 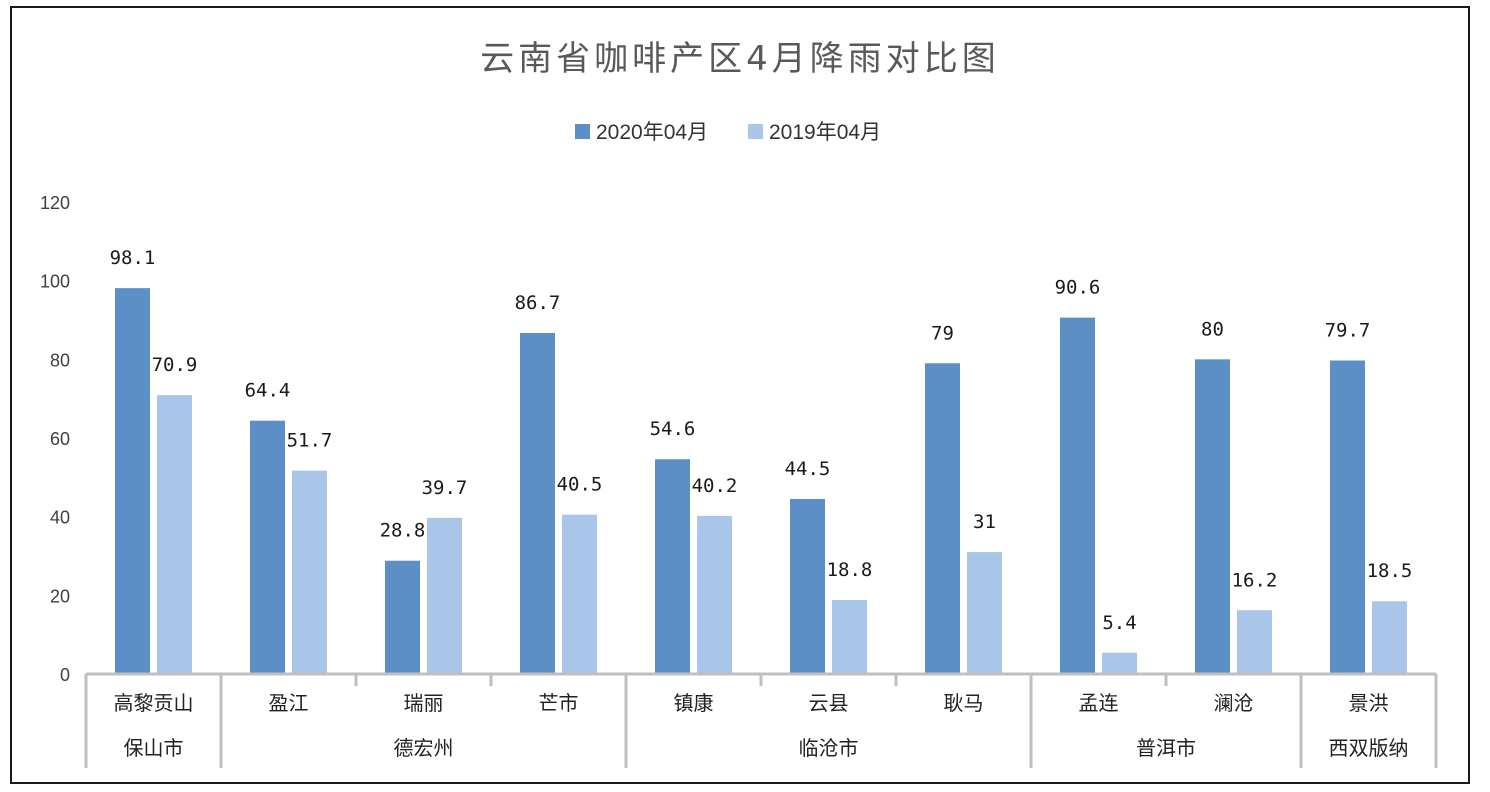 I want to click on legend-label-1: 2020年04月, so click(x=652, y=132).